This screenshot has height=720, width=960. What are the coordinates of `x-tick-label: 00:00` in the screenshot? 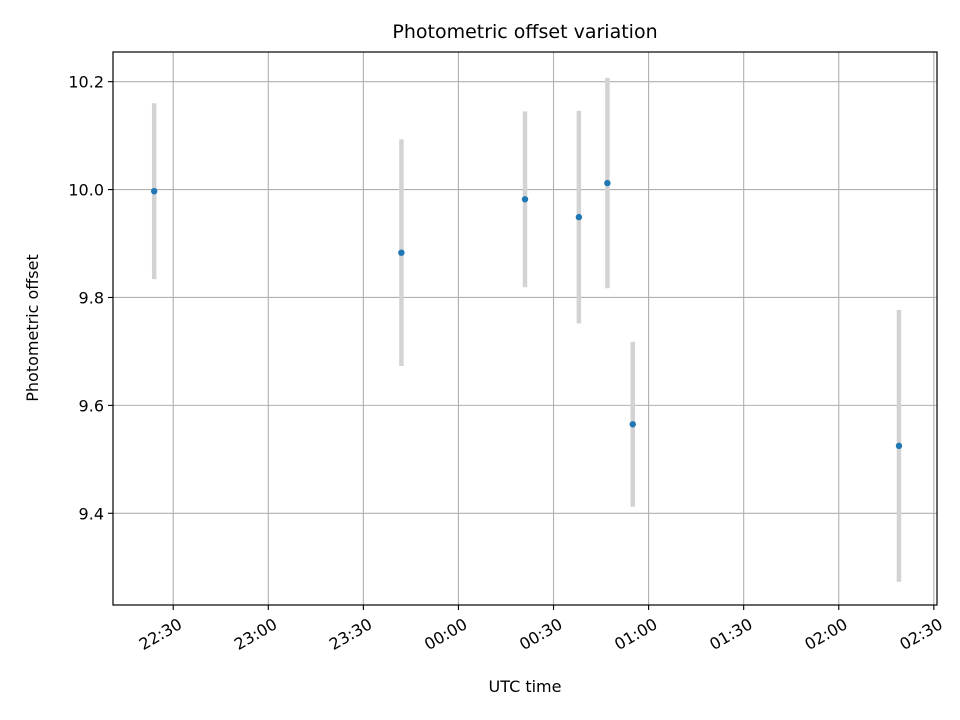 It's located at (445, 634).